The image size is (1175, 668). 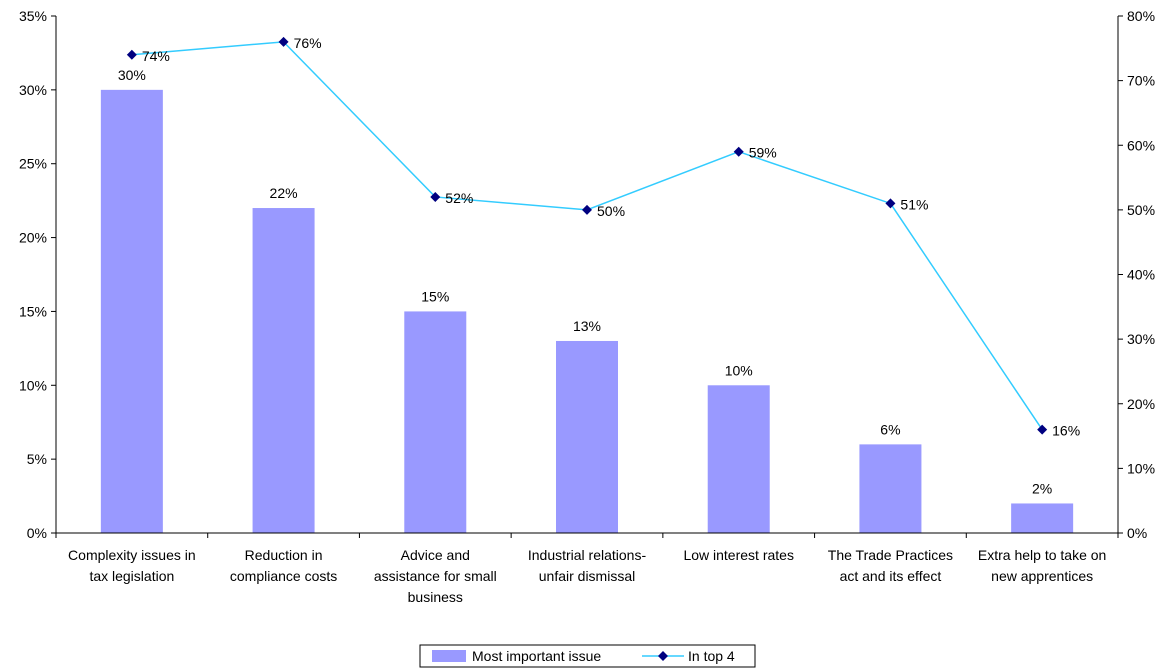 I want to click on x-tick-label-6-1: new apprentices, so click(x=1042, y=576).